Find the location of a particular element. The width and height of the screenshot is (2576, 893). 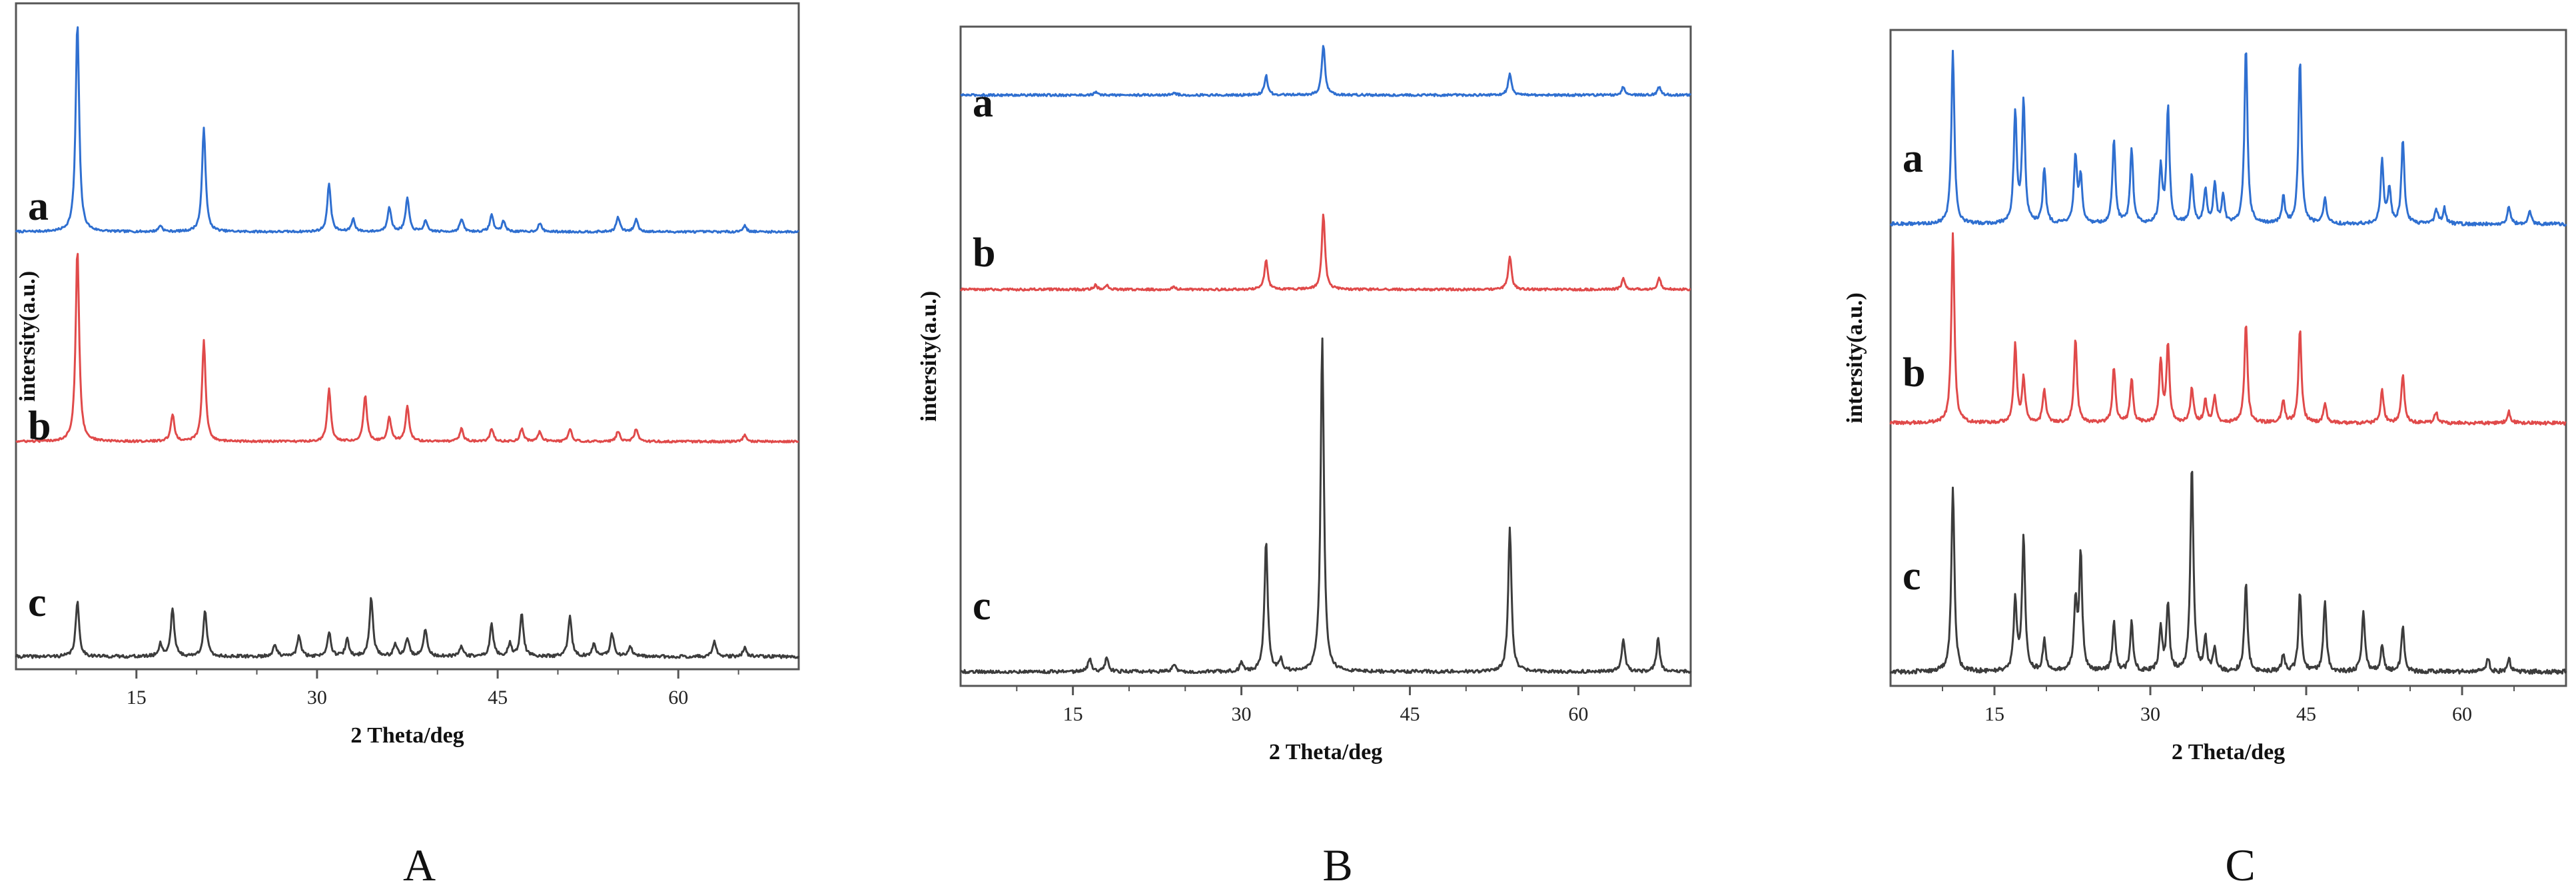

panel-caption: C is located at coordinates (2240, 865).